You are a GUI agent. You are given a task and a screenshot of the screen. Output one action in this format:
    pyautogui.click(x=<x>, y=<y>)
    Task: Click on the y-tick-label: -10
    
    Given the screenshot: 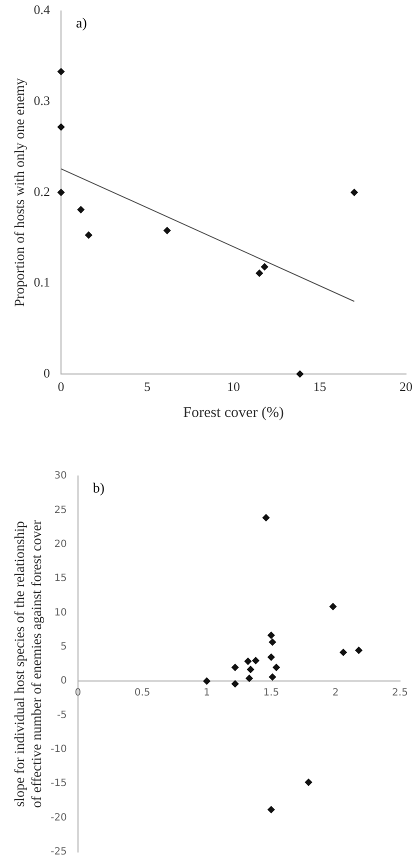 What is the action you would take?
    pyautogui.click(x=58, y=750)
    